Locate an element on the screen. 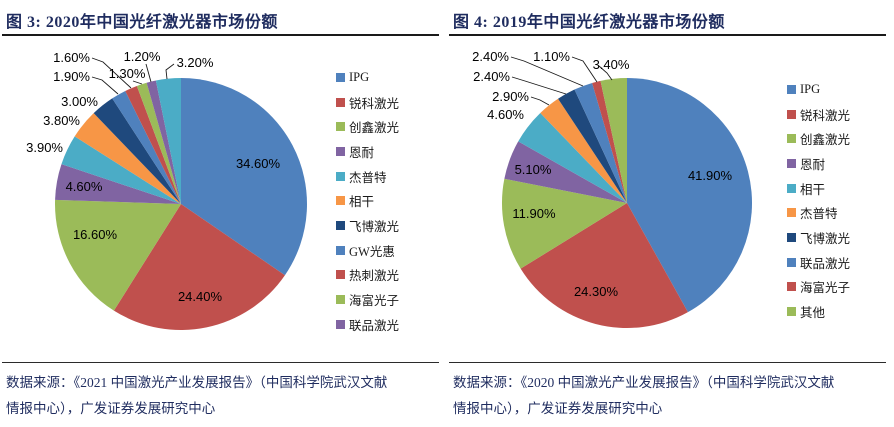 The height and width of the screenshot is (427, 894). pie-slice-GW光惠 is located at coordinates (146, 147).